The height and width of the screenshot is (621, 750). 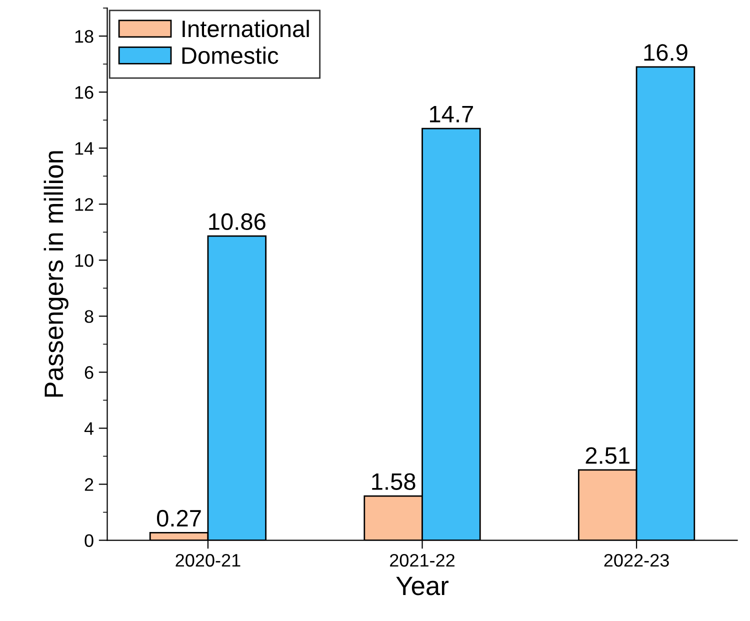 What do you see at coordinates (84, 92) in the screenshot?
I see `y-tick-label: 16` at bounding box center [84, 92].